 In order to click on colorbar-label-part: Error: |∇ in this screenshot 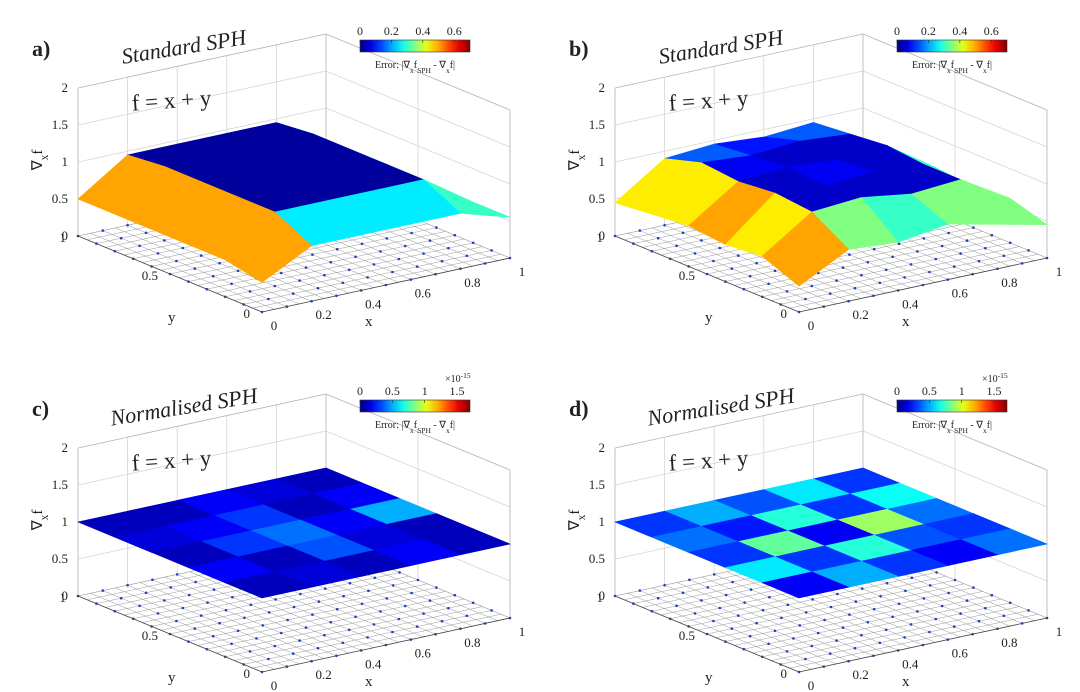, I will do `click(392, 425)`.